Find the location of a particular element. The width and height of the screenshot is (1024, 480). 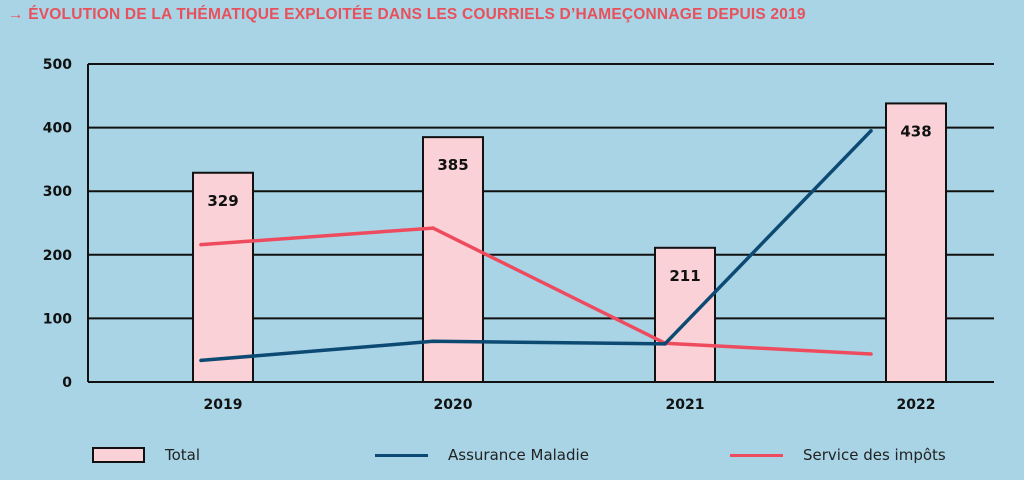

y-tick-label: 200 is located at coordinates (57, 256).